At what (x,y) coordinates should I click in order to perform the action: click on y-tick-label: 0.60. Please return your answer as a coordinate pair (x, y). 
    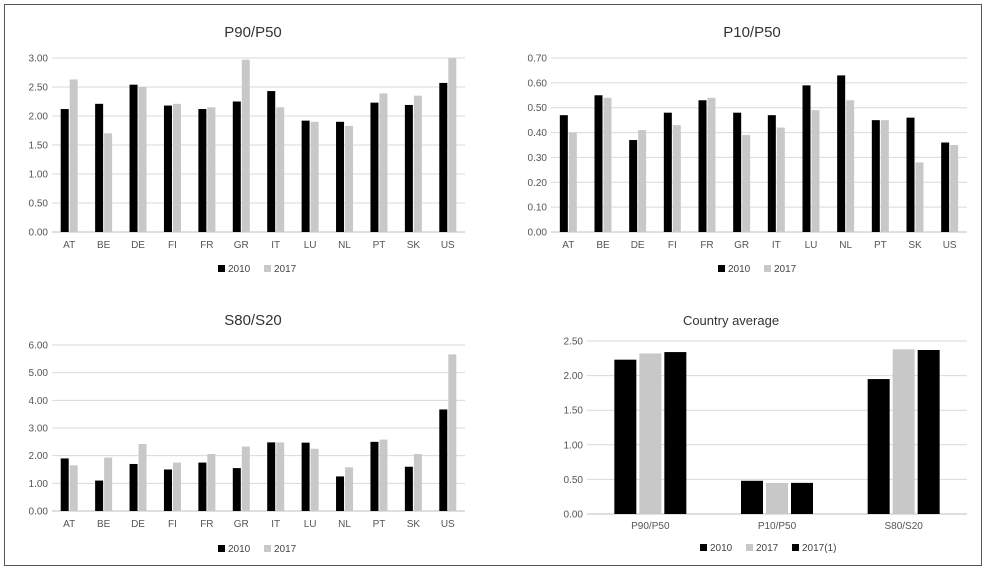
    Looking at the image, I should click on (538, 83).